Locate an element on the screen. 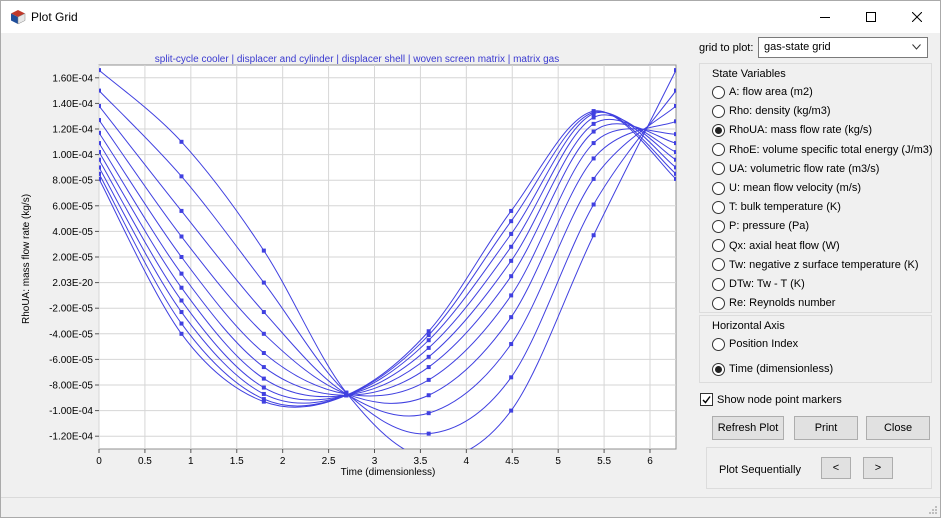 This screenshot has height=518, width=941. show-markers-row: Show node point markers is located at coordinates (771, 399).